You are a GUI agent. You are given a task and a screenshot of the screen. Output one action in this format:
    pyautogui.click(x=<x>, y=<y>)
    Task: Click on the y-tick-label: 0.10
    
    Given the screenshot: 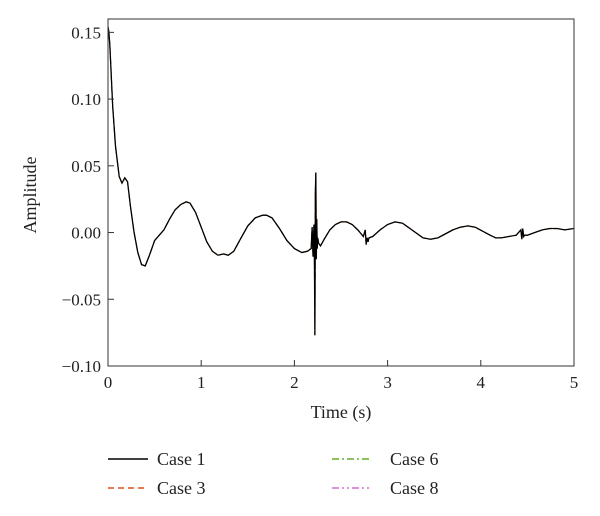 What is the action you would take?
    pyautogui.click(x=86, y=99)
    